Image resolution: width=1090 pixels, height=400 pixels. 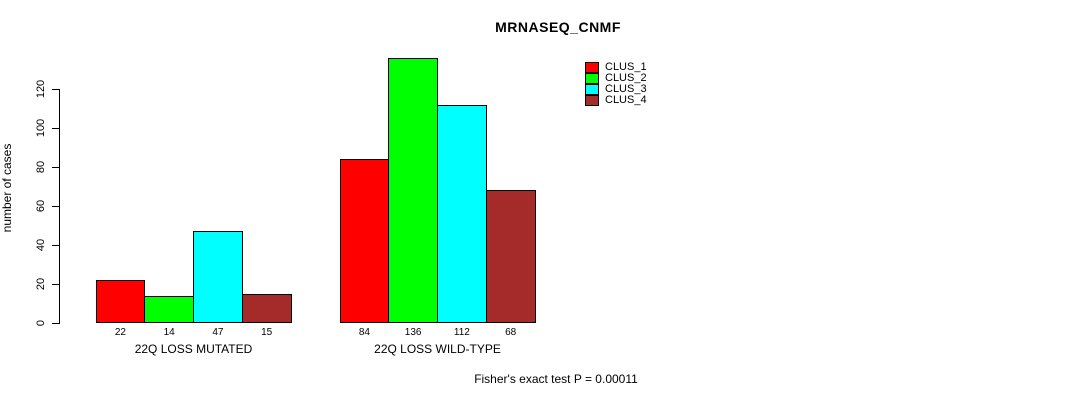 What do you see at coordinates (7, 188) in the screenshot?
I see `y-axis-label: number of cases` at bounding box center [7, 188].